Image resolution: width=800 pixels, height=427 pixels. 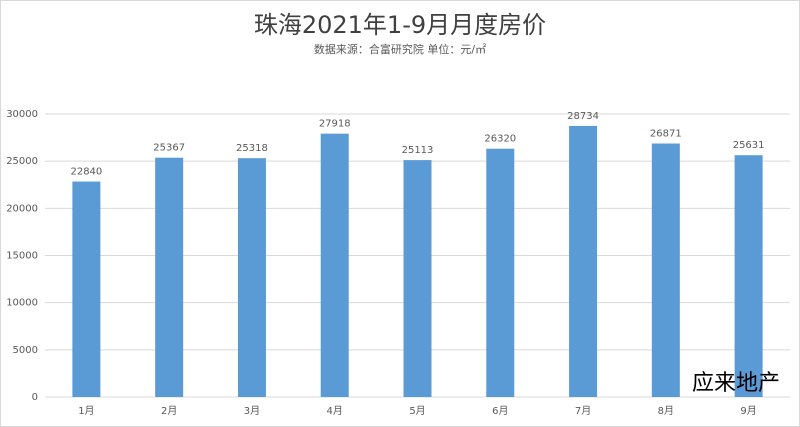 I want to click on y-tick-label: 0, so click(x=35, y=397).